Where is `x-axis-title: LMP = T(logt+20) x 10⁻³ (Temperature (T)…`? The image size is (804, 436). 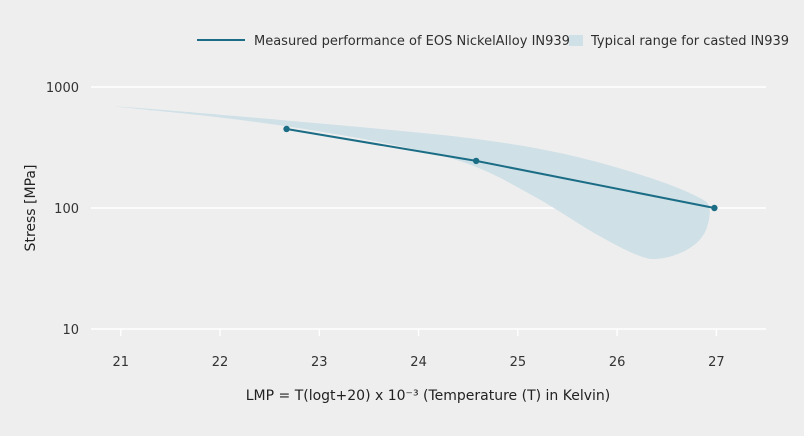 x-axis-title: LMP = T(logt+20) x 10⁻³ (Temperature (T)… is located at coordinates (428, 396).